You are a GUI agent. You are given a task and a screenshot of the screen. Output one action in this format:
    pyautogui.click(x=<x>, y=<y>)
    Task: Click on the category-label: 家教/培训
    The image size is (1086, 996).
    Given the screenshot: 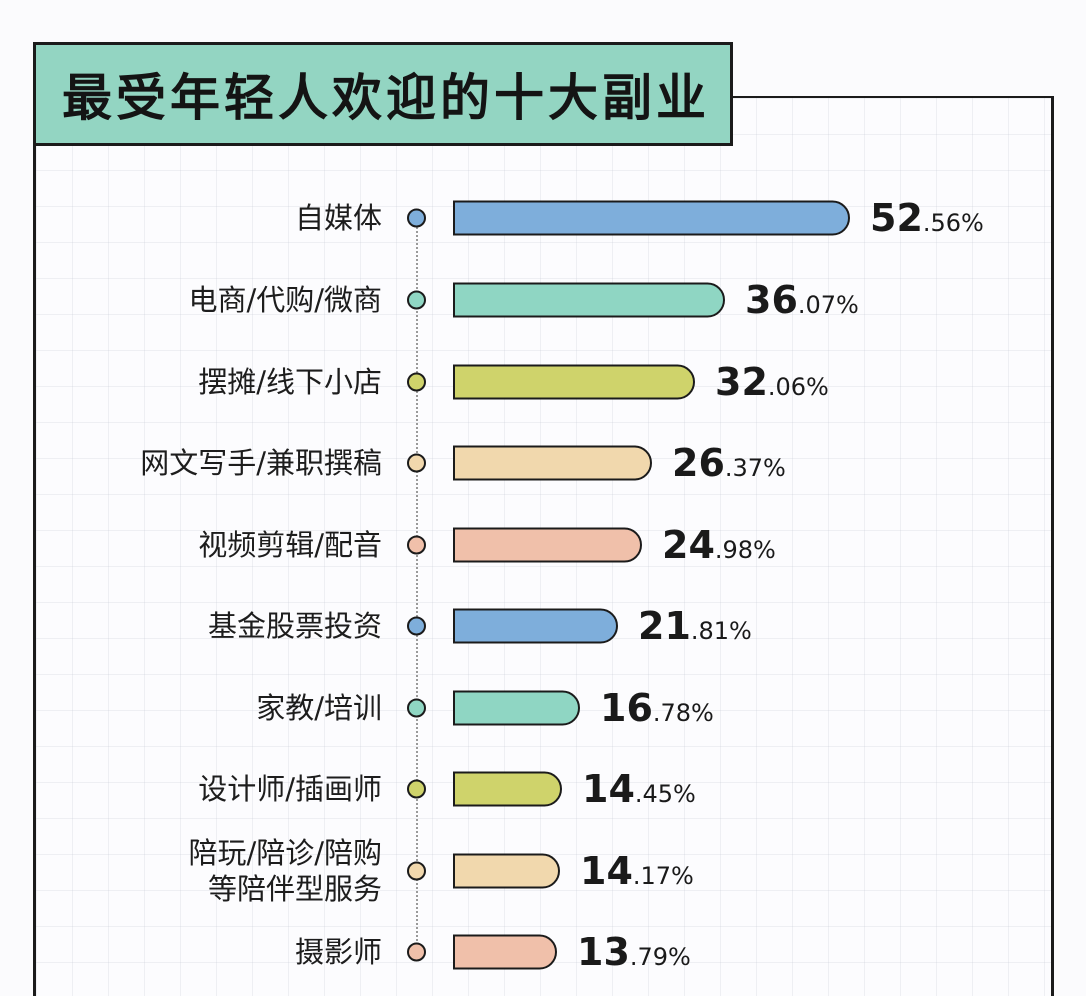 What is the action you would take?
    pyautogui.click(x=319, y=708)
    